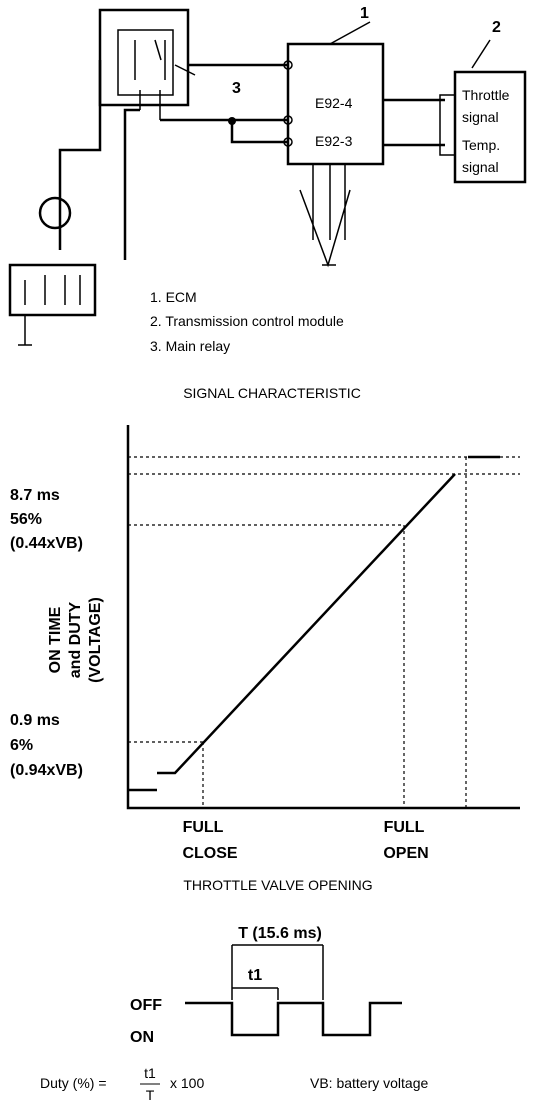 This screenshot has width=544, height=1112. I want to click on pin-label: E92-3, so click(334, 141).